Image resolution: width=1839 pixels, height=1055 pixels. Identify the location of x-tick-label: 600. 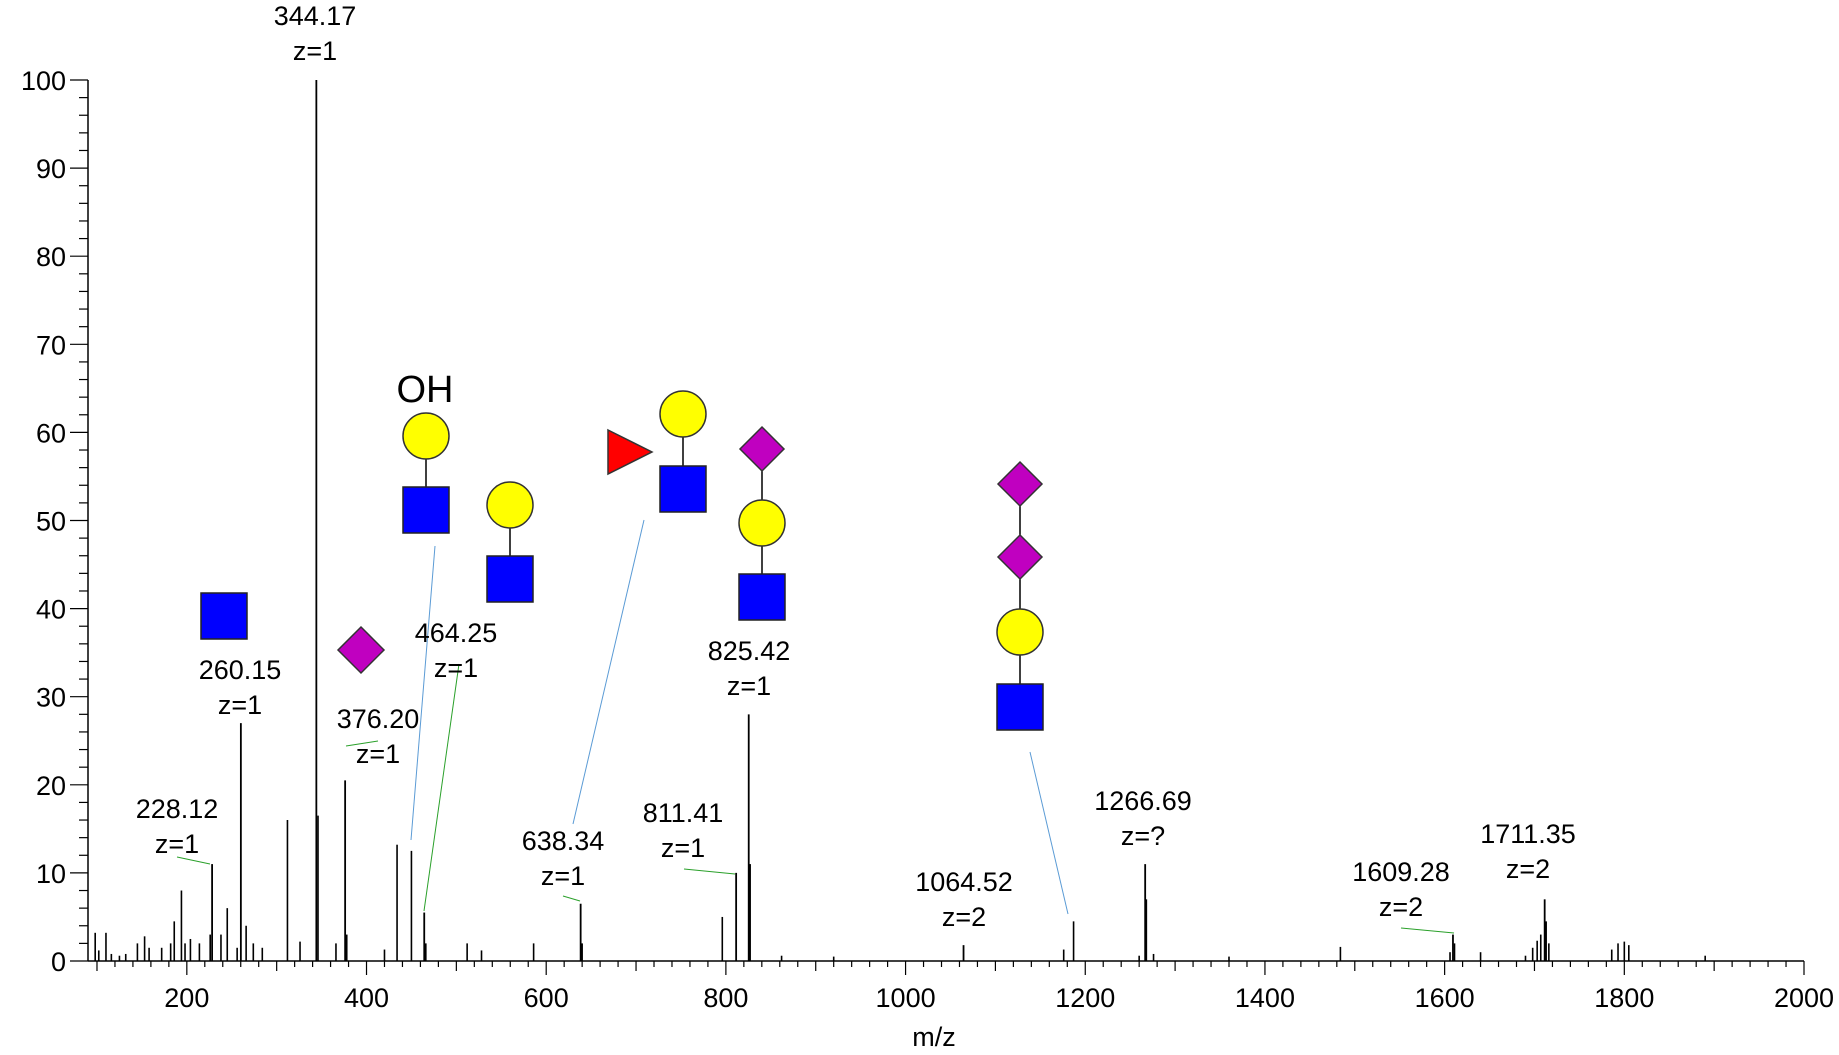
(546, 998).